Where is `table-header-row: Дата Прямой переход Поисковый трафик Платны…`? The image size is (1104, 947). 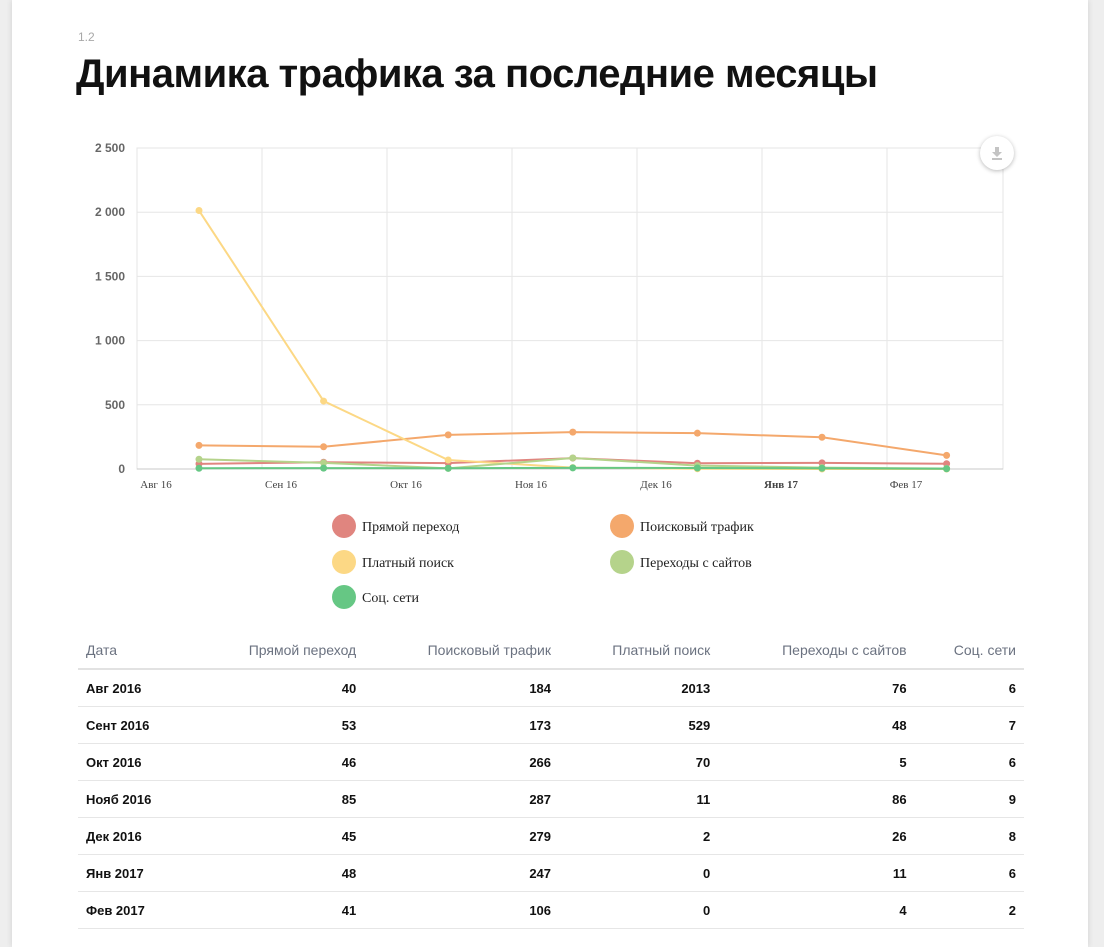 table-header-row: Дата Прямой переход Поисковый трафик Платны… is located at coordinates (551, 651).